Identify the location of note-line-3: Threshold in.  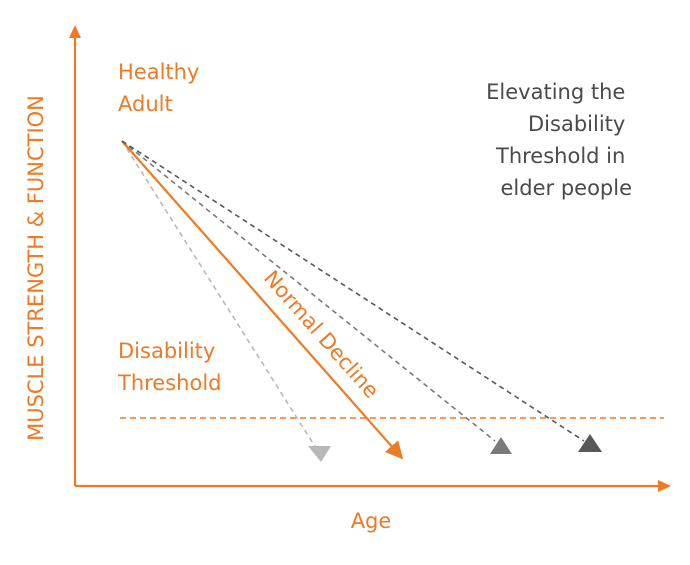
(560, 156).